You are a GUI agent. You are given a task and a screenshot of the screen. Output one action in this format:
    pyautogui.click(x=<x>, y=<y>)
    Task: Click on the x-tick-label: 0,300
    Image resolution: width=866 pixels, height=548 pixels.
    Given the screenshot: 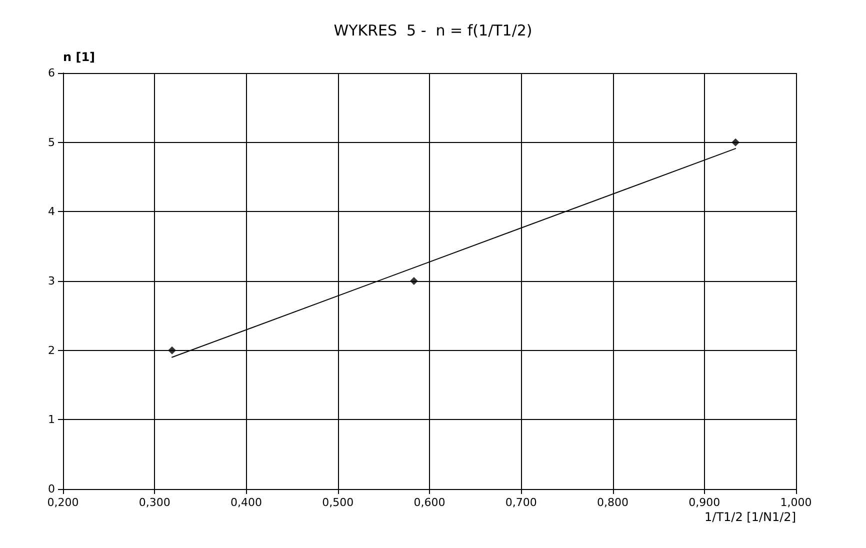 What is the action you would take?
    pyautogui.click(x=154, y=502)
    